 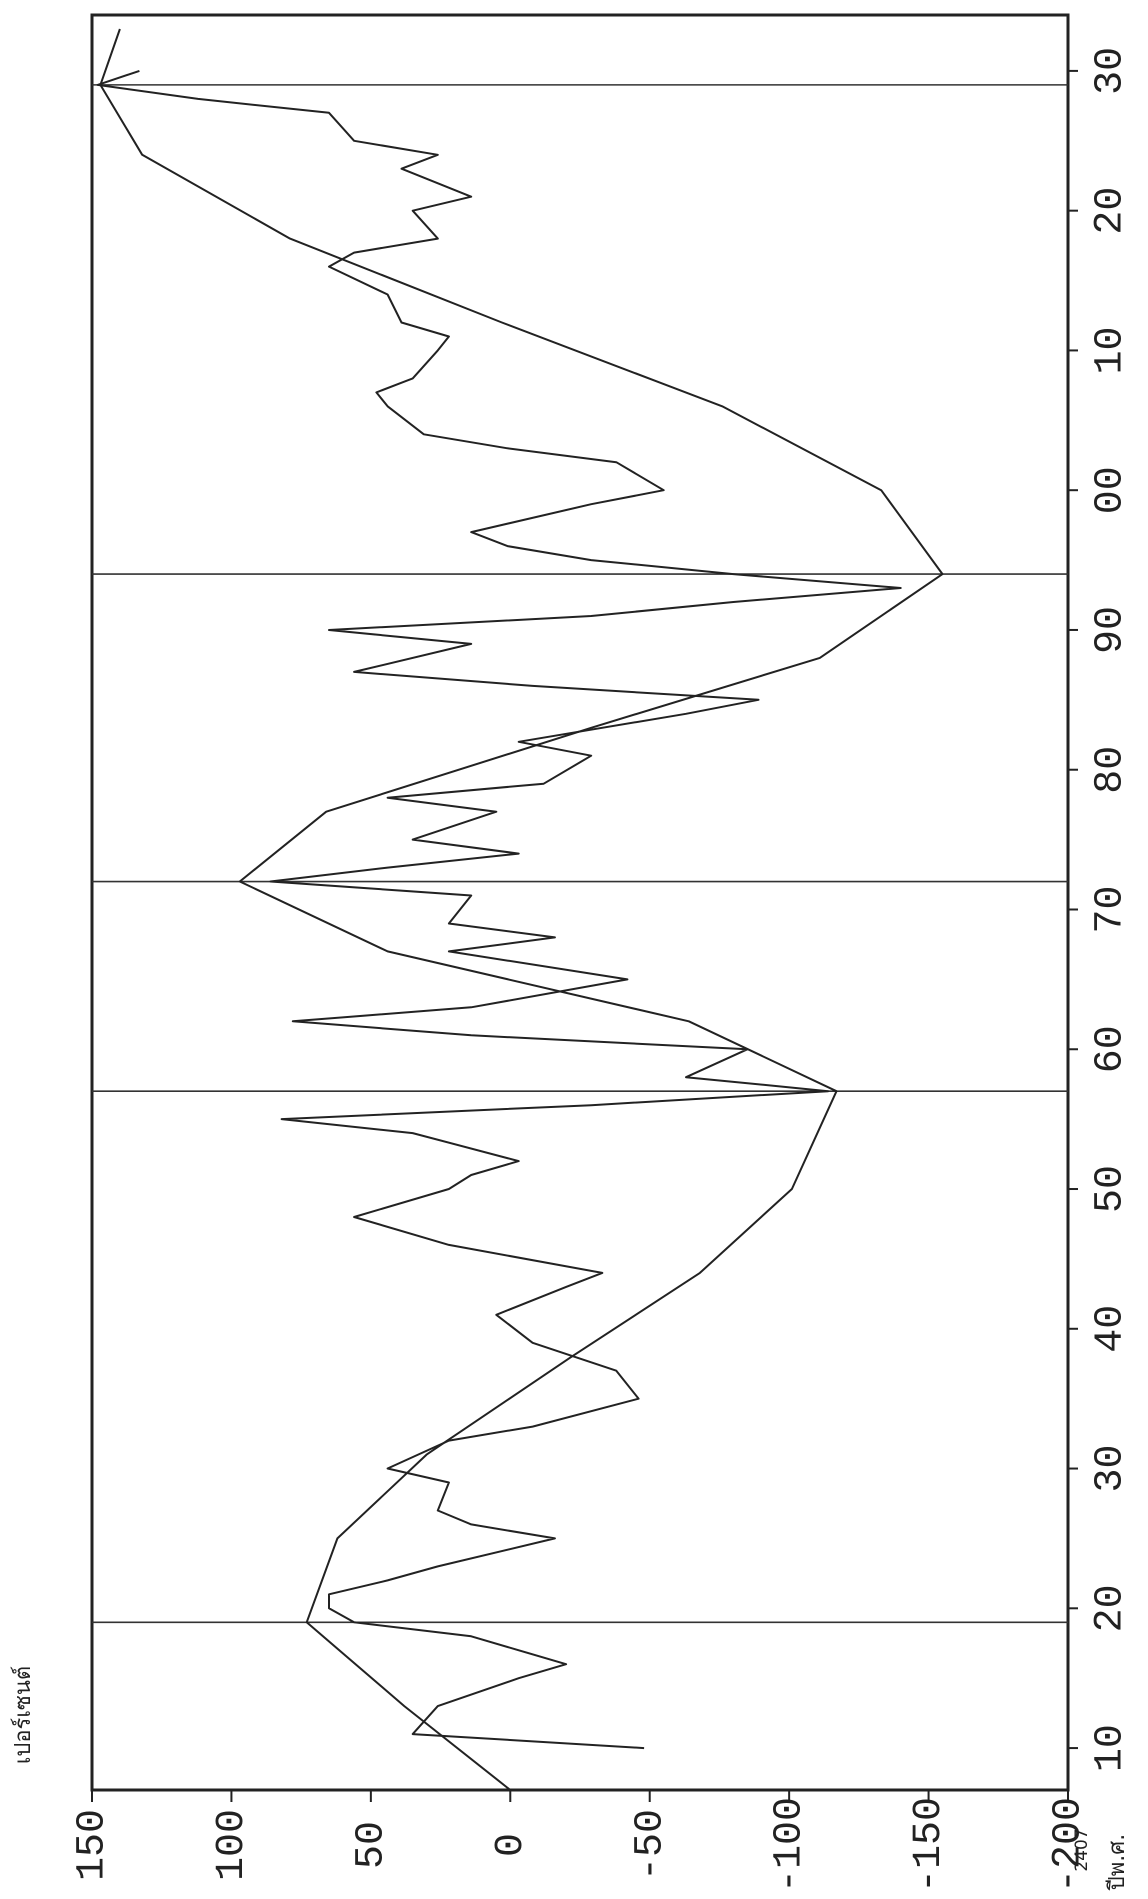 I want to click on x-origin-label: 2407, so click(x=1082, y=1849).